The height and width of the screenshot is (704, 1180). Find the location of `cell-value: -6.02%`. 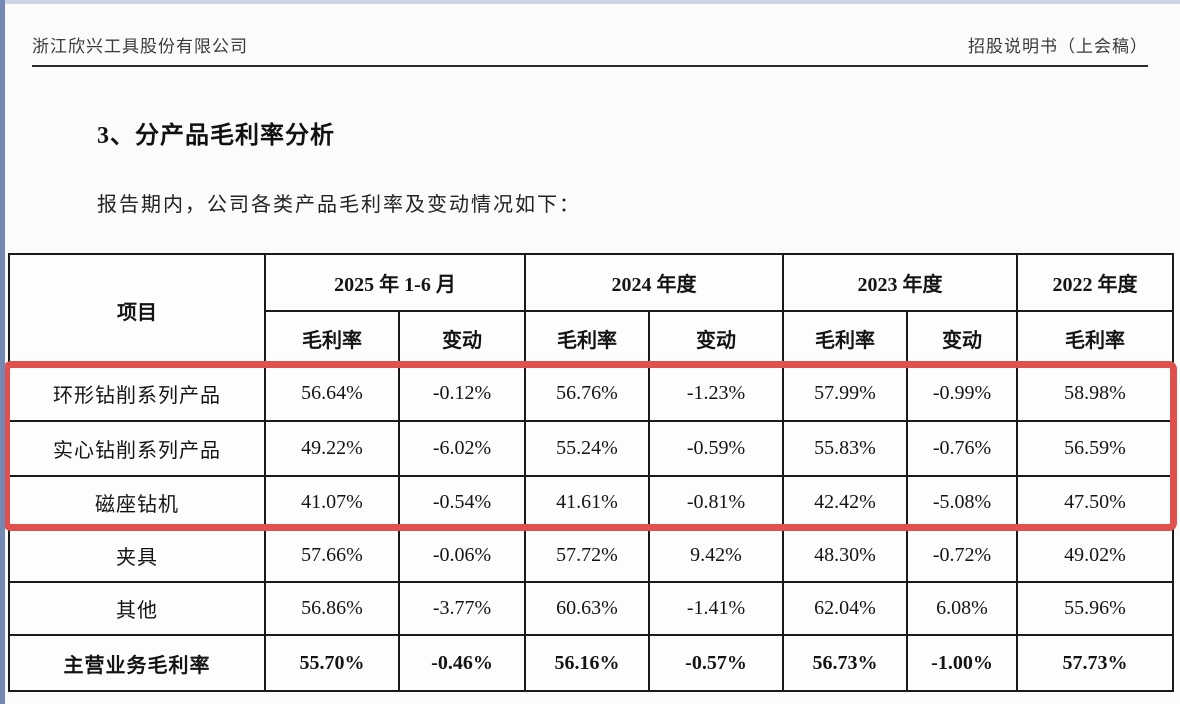

cell-value: -6.02% is located at coordinates (462, 448).